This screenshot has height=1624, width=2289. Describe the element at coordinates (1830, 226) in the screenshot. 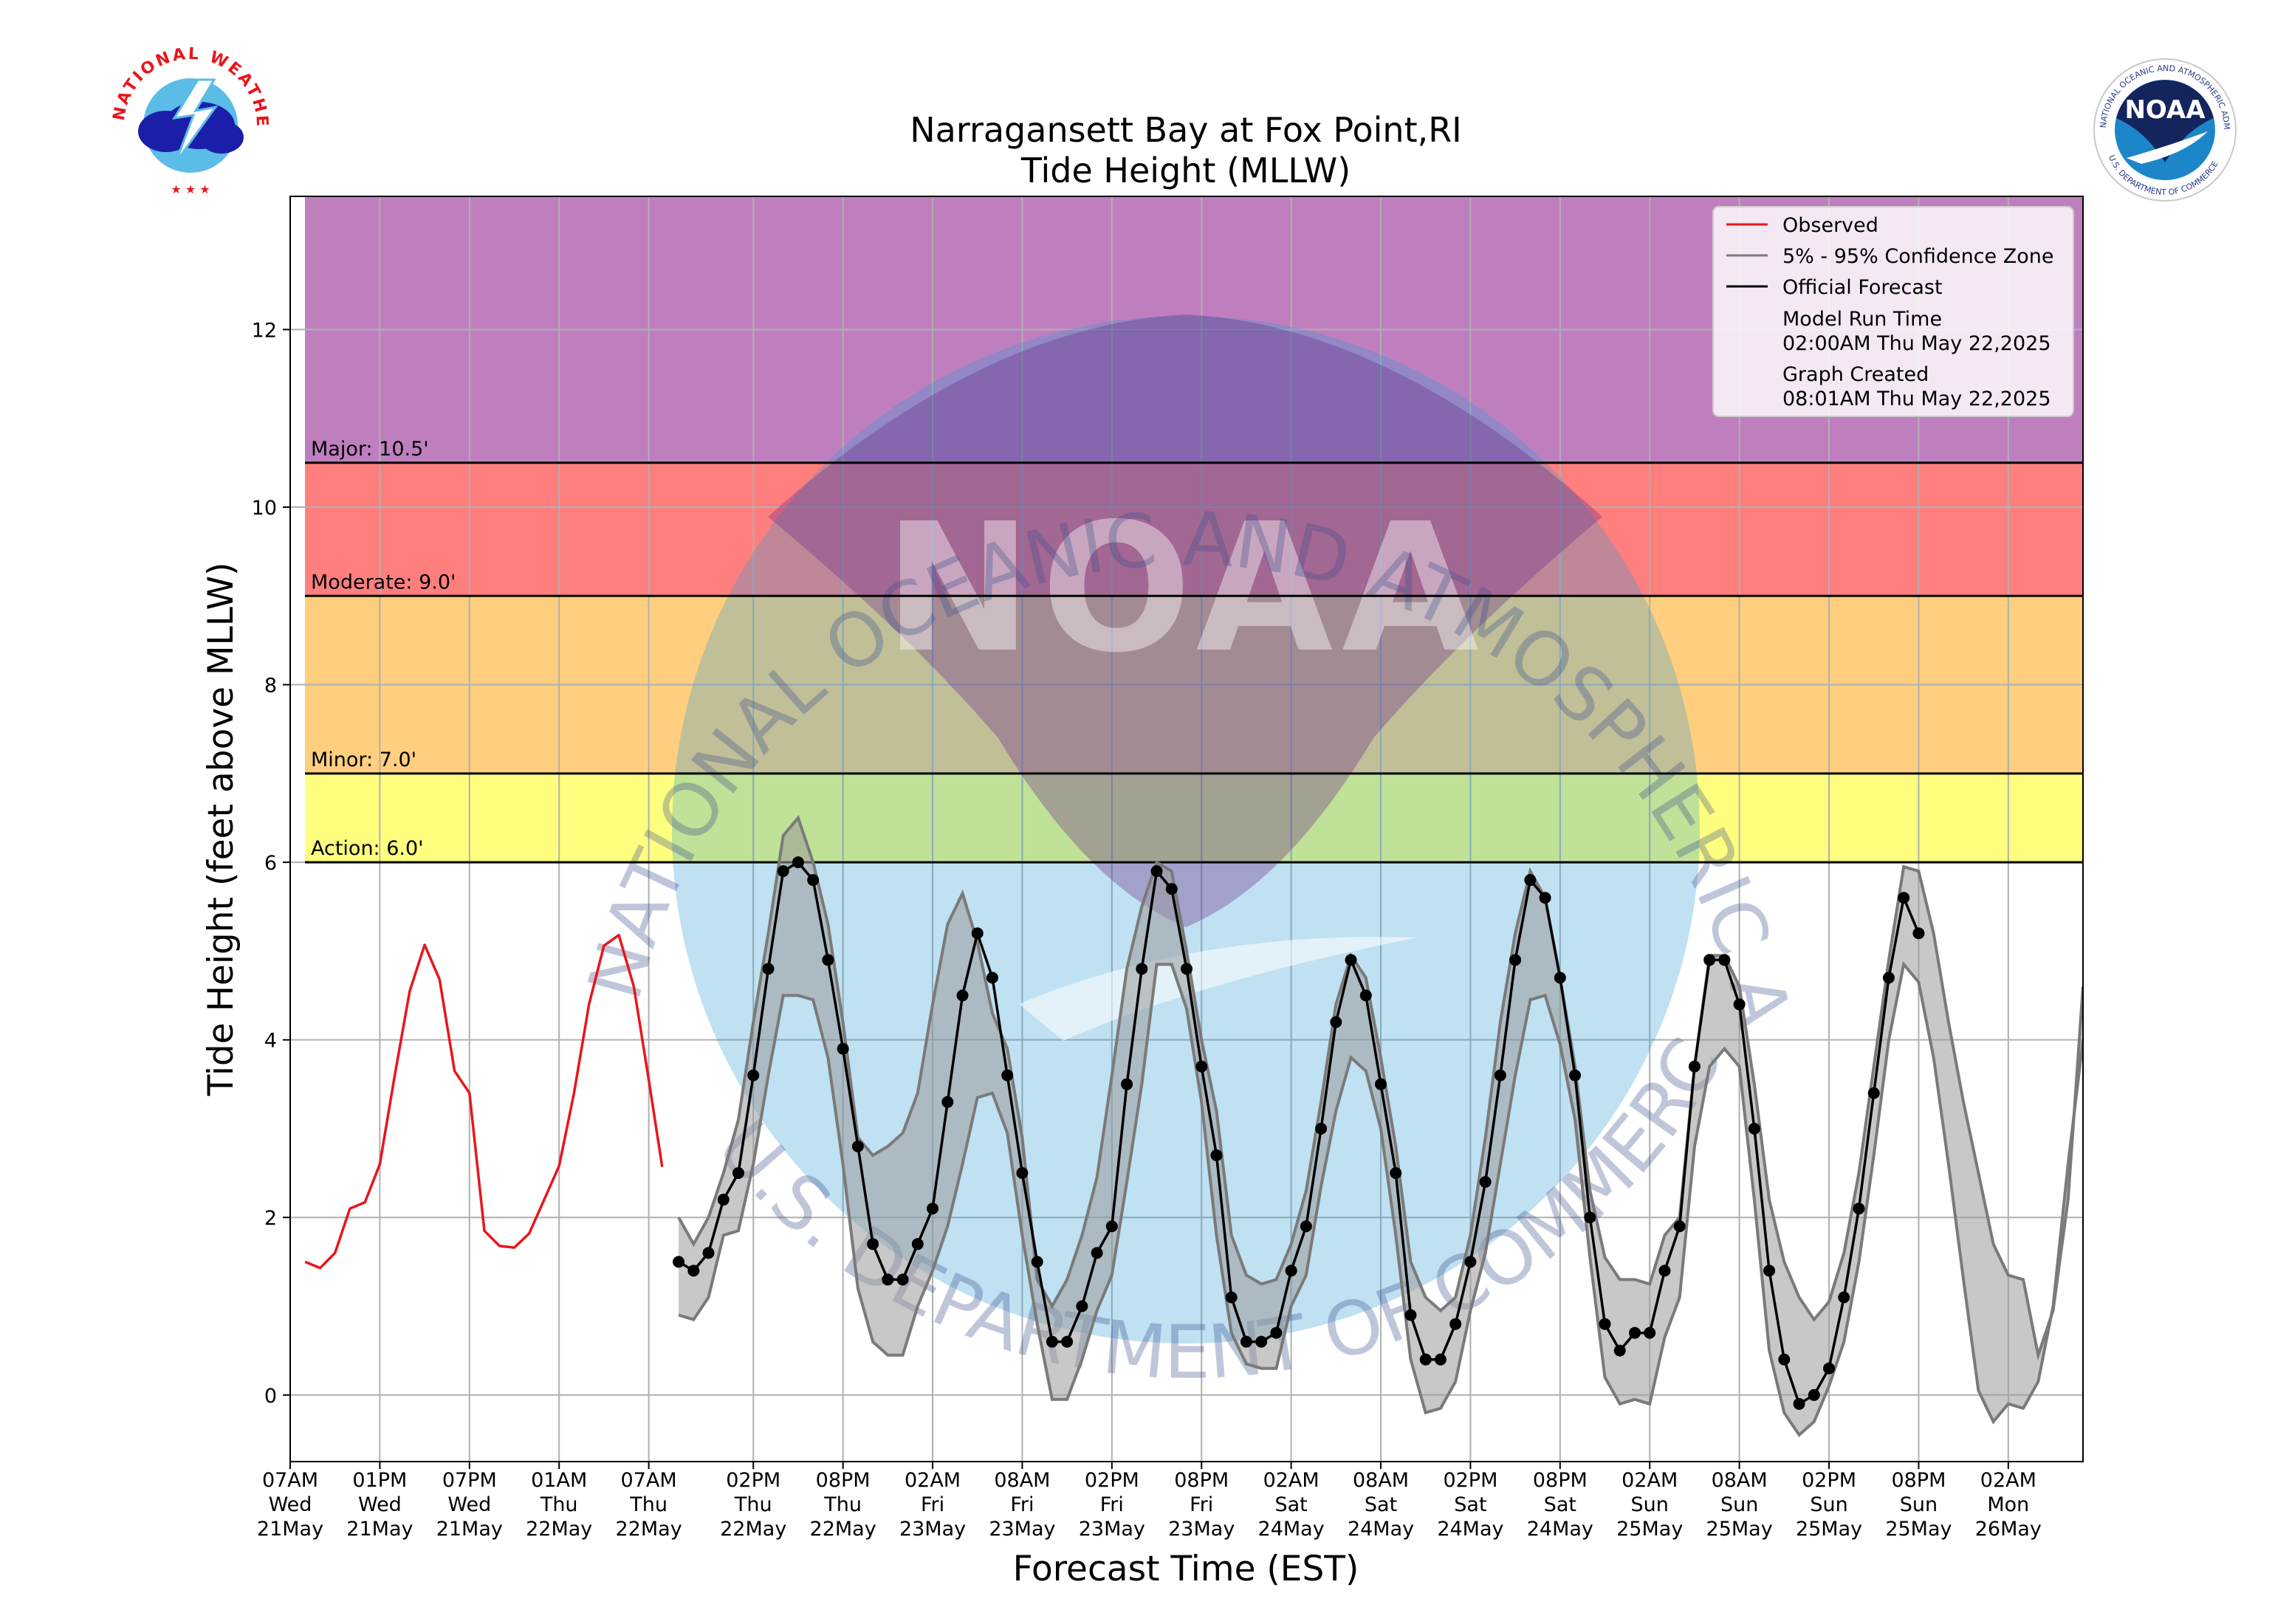

I see `legend-observed-label: Observed` at that location.